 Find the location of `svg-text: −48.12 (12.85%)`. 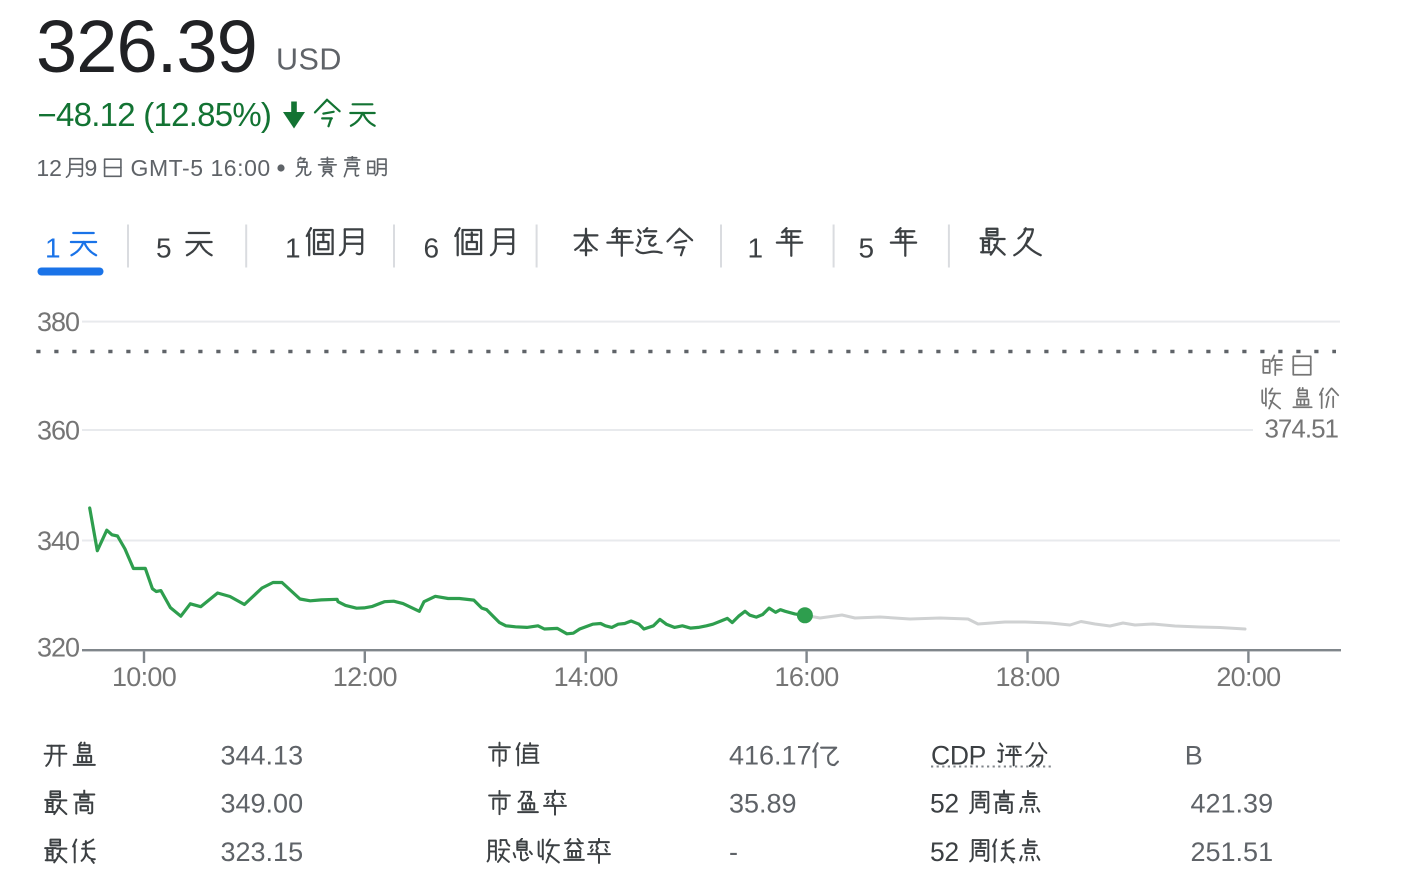

svg-text: −48.12 (12.85%) is located at coordinates (155, 114).